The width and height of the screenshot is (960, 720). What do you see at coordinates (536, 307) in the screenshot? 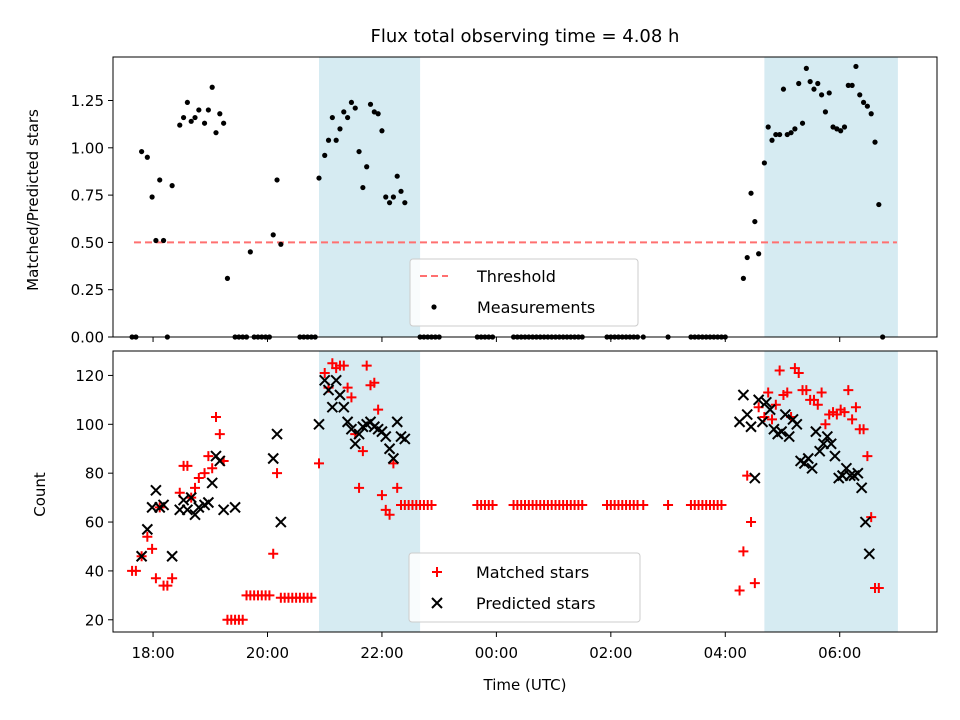
I see `legend-label: Measurements` at bounding box center [536, 307].